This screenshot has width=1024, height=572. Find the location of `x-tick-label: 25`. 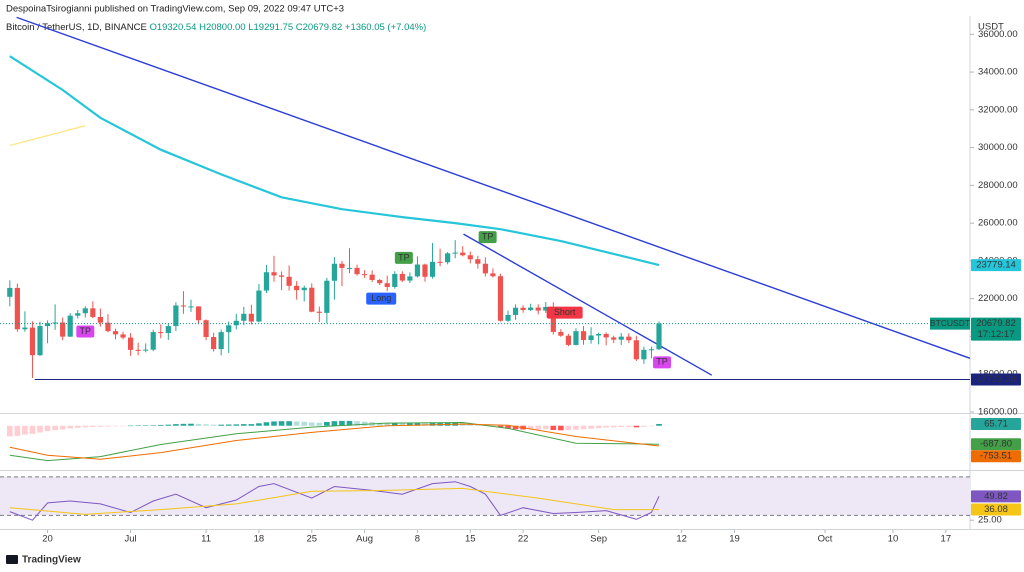

x-tick-label: 25 is located at coordinates (311, 539).